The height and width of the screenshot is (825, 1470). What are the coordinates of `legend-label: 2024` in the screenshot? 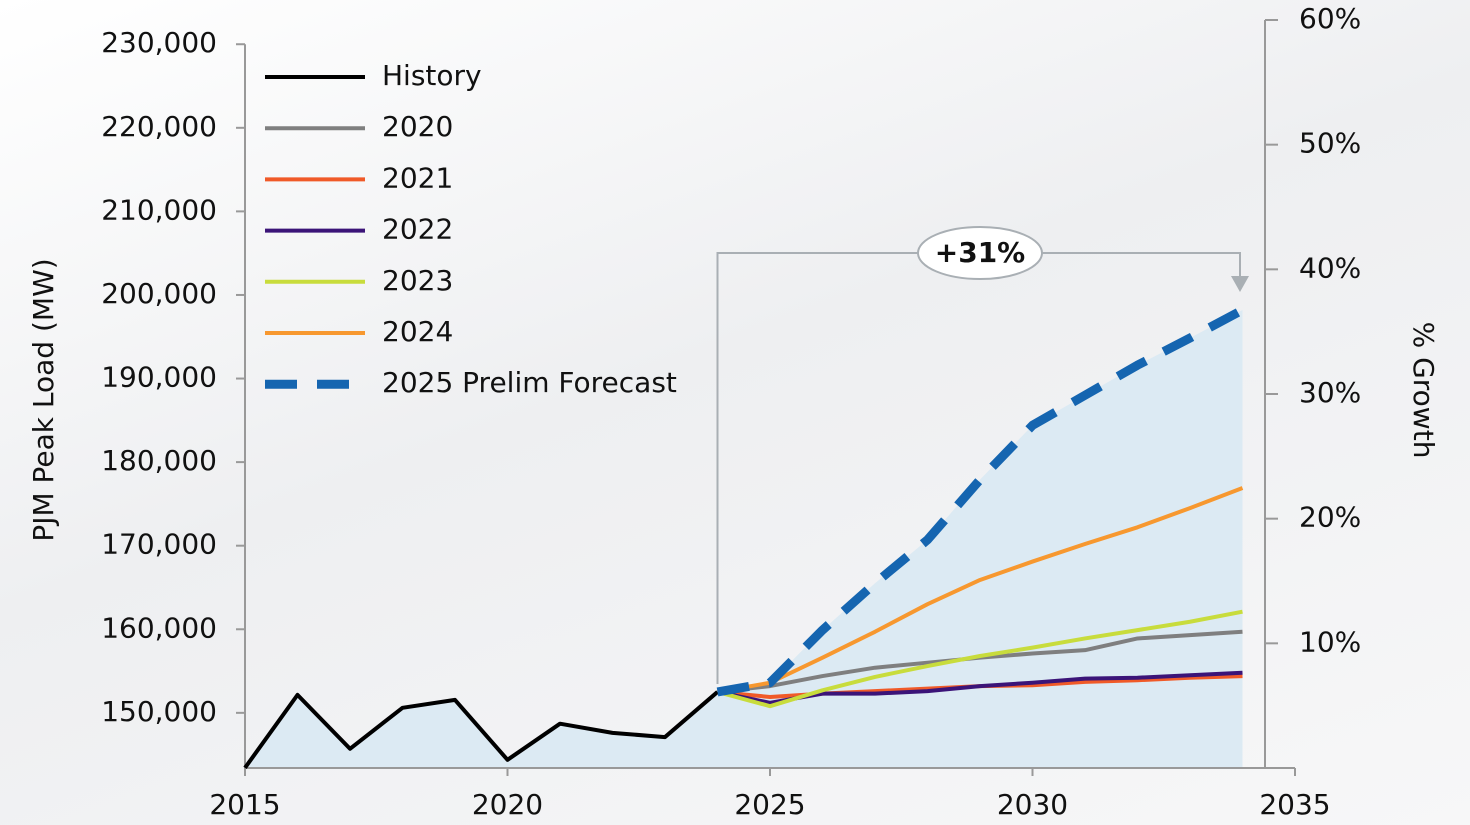 It's located at (417, 331).